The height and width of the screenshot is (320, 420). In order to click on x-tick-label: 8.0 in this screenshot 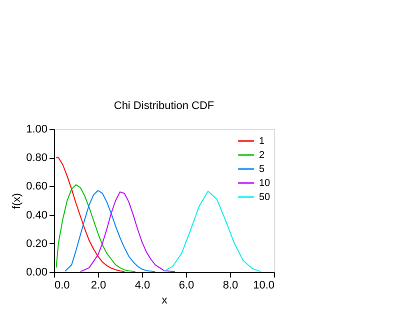, I will do `click(230, 286)`.